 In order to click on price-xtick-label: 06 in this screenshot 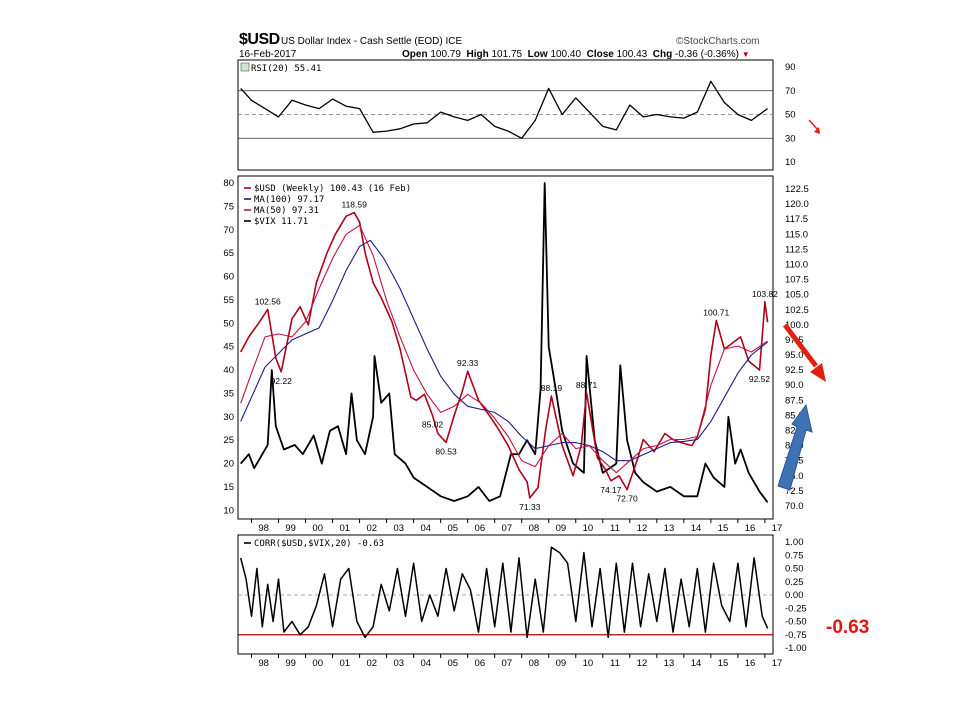, I will do `click(480, 528)`.